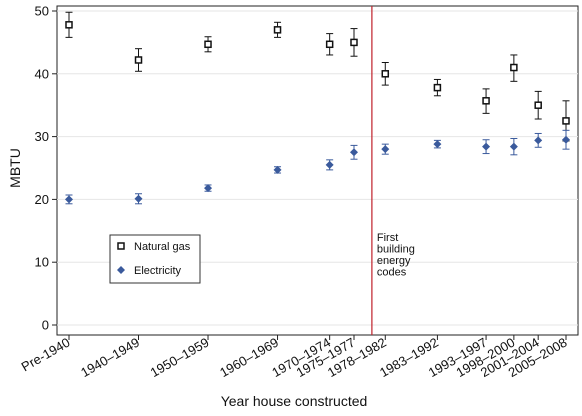 The width and height of the screenshot is (582, 416). Describe the element at coordinates (387, 238) in the screenshot. I see `reference-annotation-line: First` at that location.